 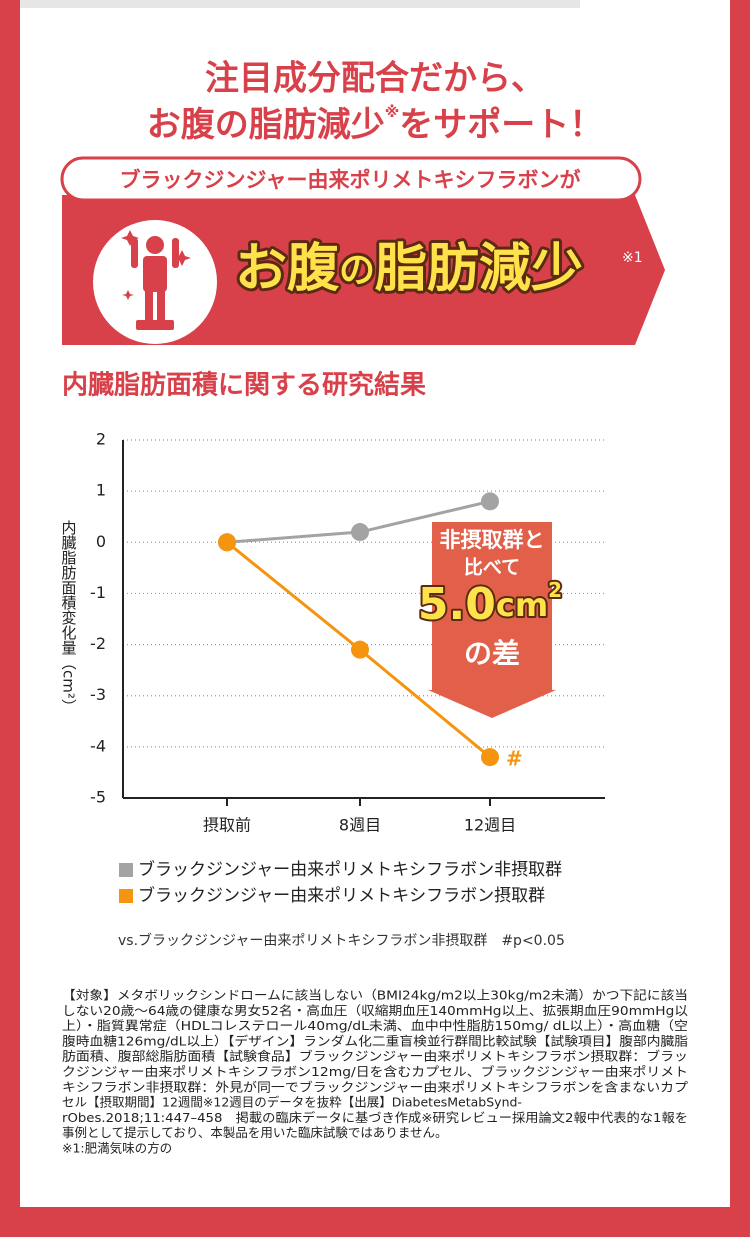 What do you see at coordinates (101, 541) in the screenshot?
I see `y-tick-label: 0` at bounding box center [101, 541].